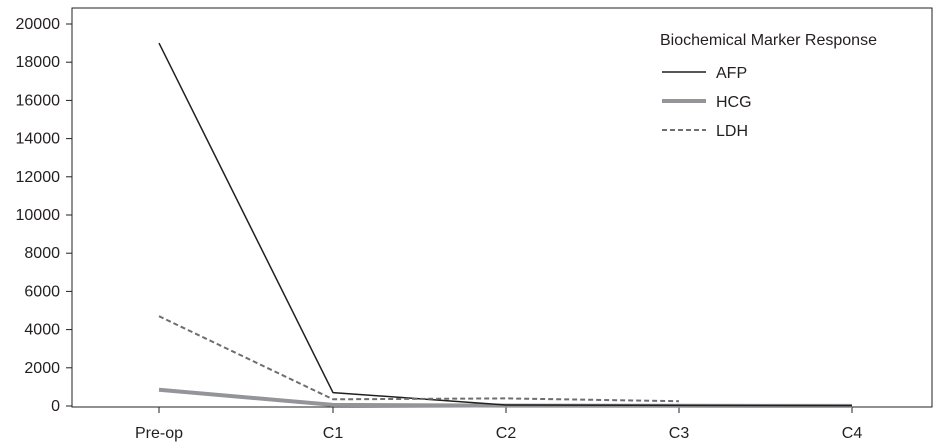 Image resolution: width=933 pixels, height=445 pixels. What do you see at coordinates (852, 433) in the screenshot?
I see `x-tick-label: C4` at bounding box center [852, 433].